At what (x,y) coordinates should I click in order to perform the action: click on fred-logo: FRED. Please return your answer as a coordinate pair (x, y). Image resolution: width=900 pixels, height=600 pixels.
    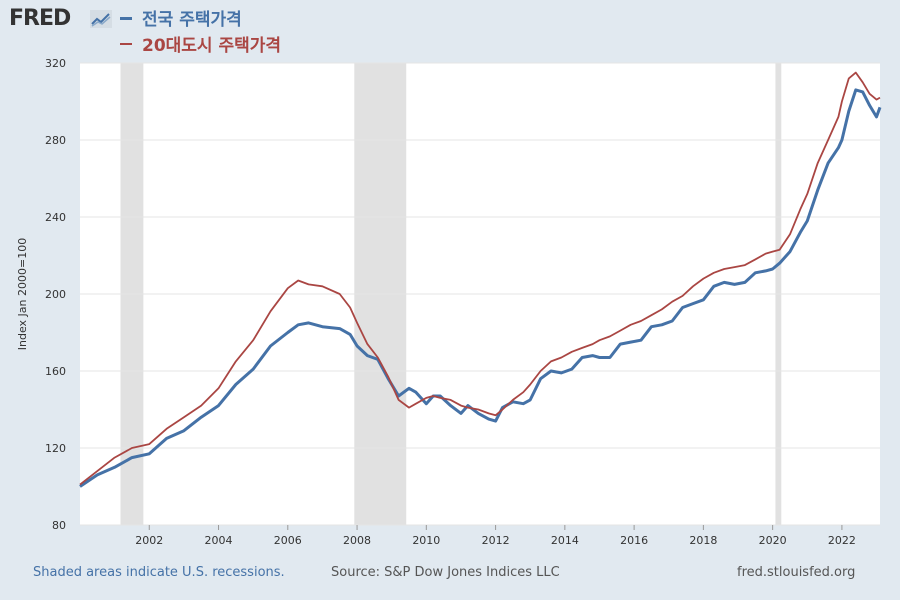
    Looking at the image, I should click on (40, 18).